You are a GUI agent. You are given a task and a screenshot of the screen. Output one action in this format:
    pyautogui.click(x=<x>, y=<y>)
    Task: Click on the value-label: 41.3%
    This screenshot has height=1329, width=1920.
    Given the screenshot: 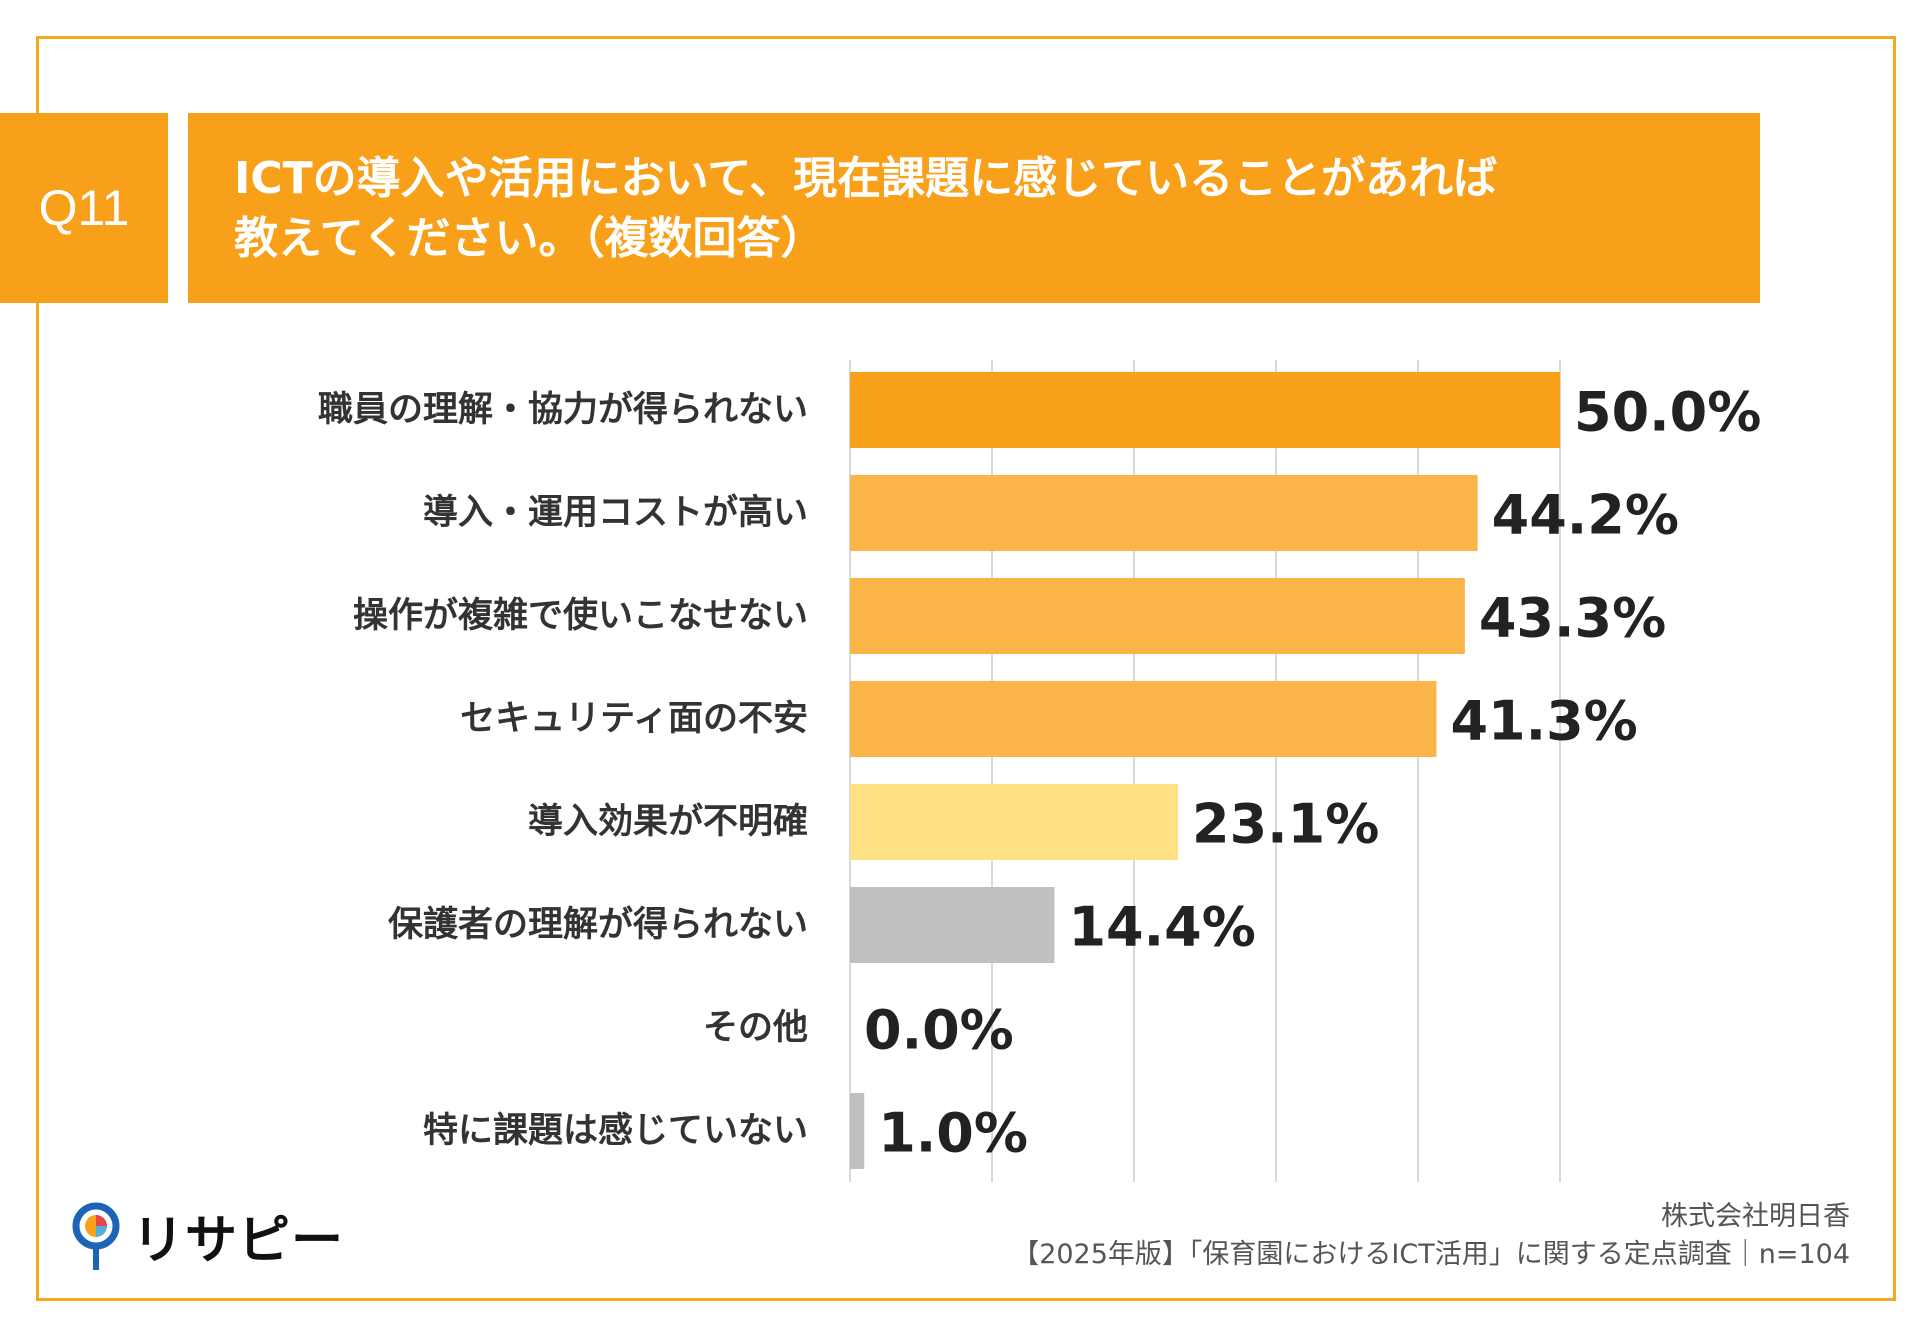 What is the action you would take?
    pyautogui.click(x=1543, y=721)
    